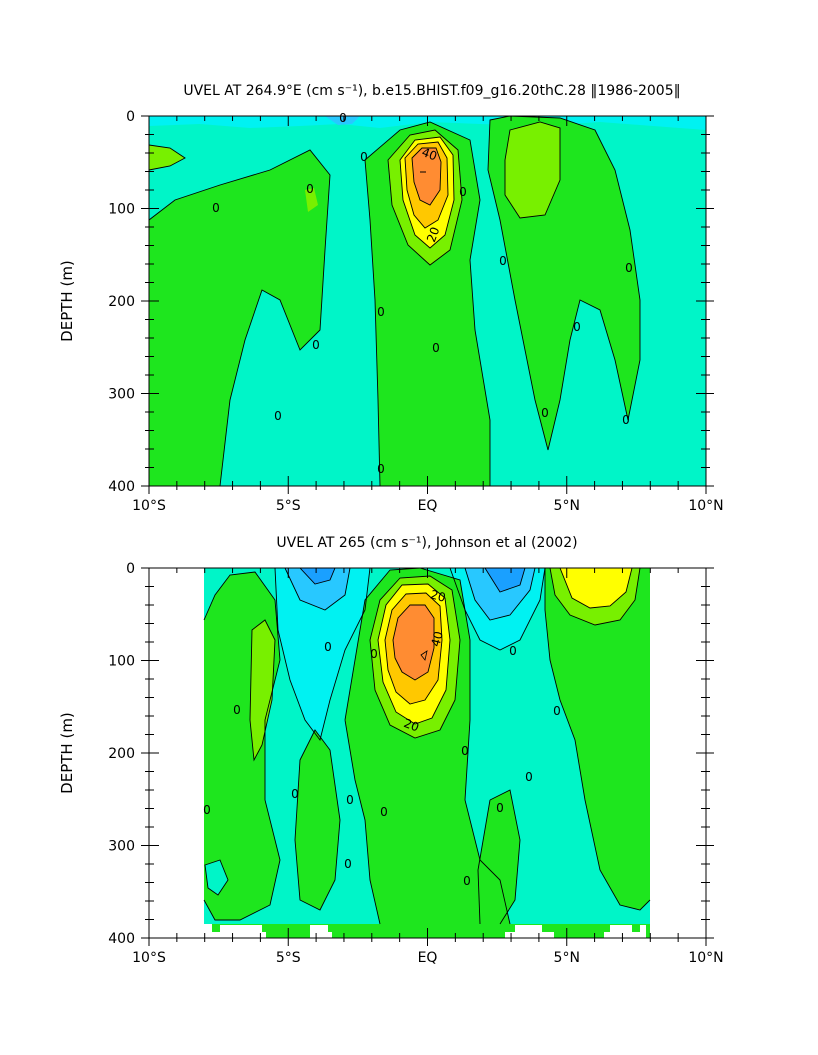 The height and width of the screenshot is (1055, 818). I want to click on top-y-tick-labels: 0 100 200 300 400, so click(121, 302).